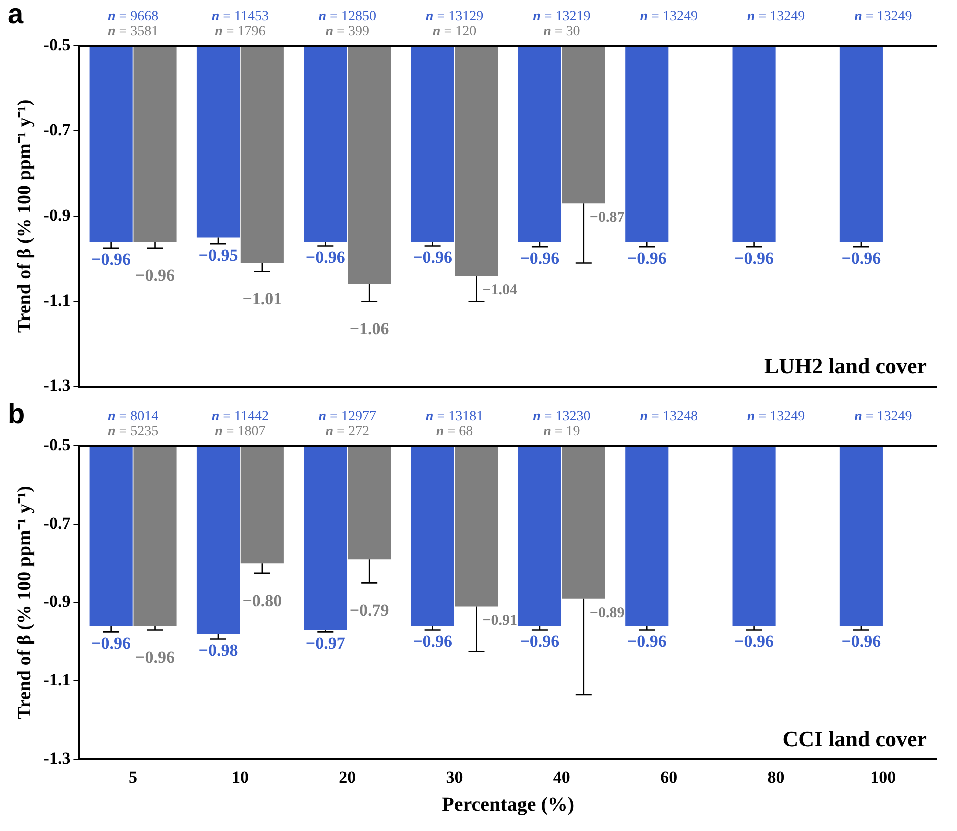 This screenshot has height=831, width=957. Describe the element at coordinates (500, 290) in the screenshot. I see `data-label: −1.04` at that location.